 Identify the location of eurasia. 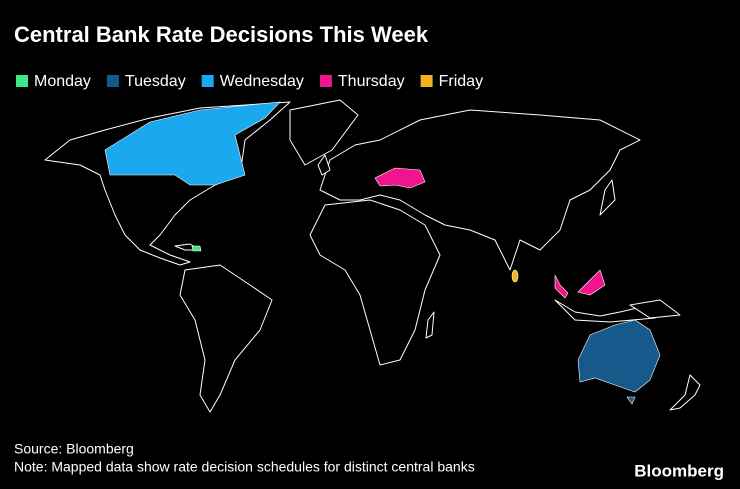
(480, 190).